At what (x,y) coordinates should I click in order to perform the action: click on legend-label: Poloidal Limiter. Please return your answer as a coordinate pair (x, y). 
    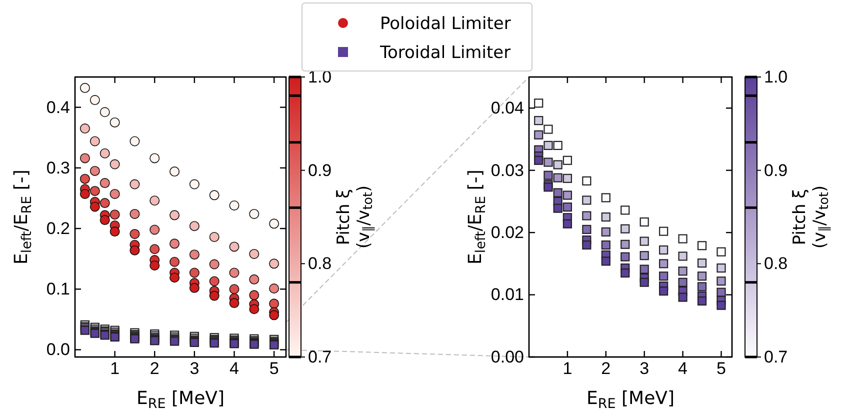
    Looking at the image, I should click on (445, 24).